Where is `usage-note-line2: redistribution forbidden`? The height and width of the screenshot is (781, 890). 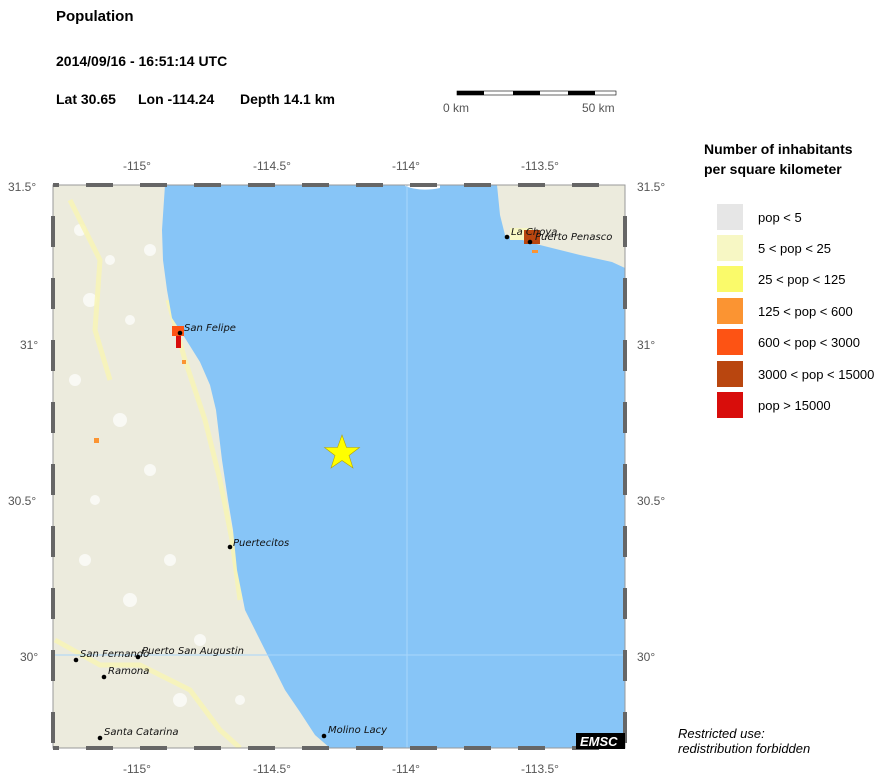
usage-note-line2: redistribution forbidden is located at coordinates (744, 748).